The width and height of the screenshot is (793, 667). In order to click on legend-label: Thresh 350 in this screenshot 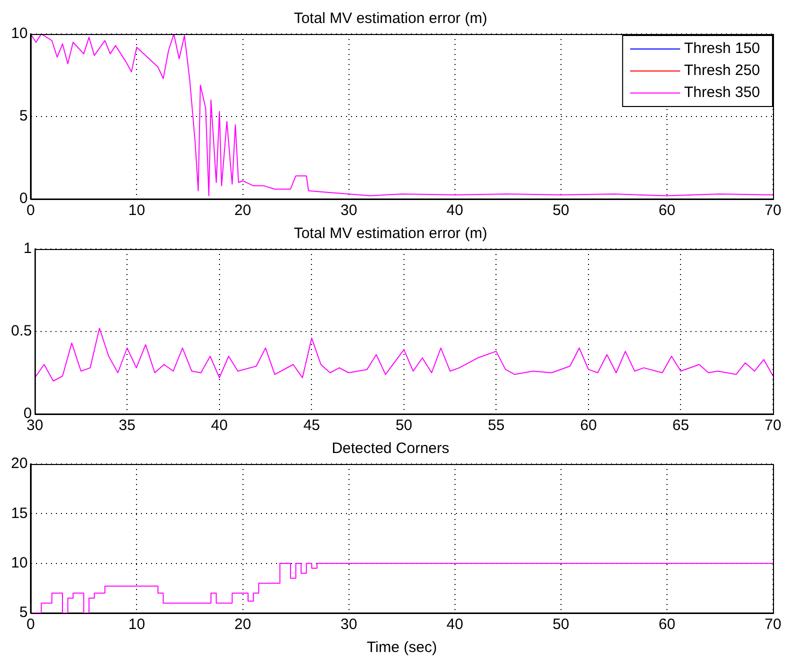, I will do `click(722, 93)`.